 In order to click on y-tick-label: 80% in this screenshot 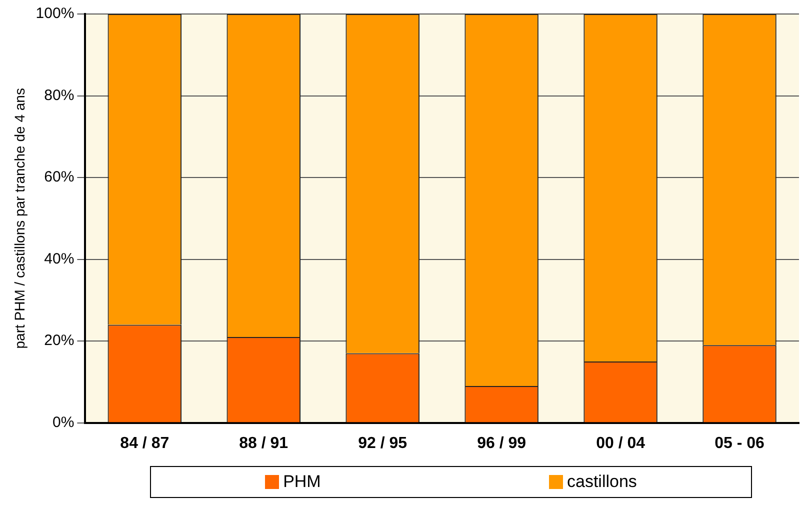, I will do `click(59, 95)`.